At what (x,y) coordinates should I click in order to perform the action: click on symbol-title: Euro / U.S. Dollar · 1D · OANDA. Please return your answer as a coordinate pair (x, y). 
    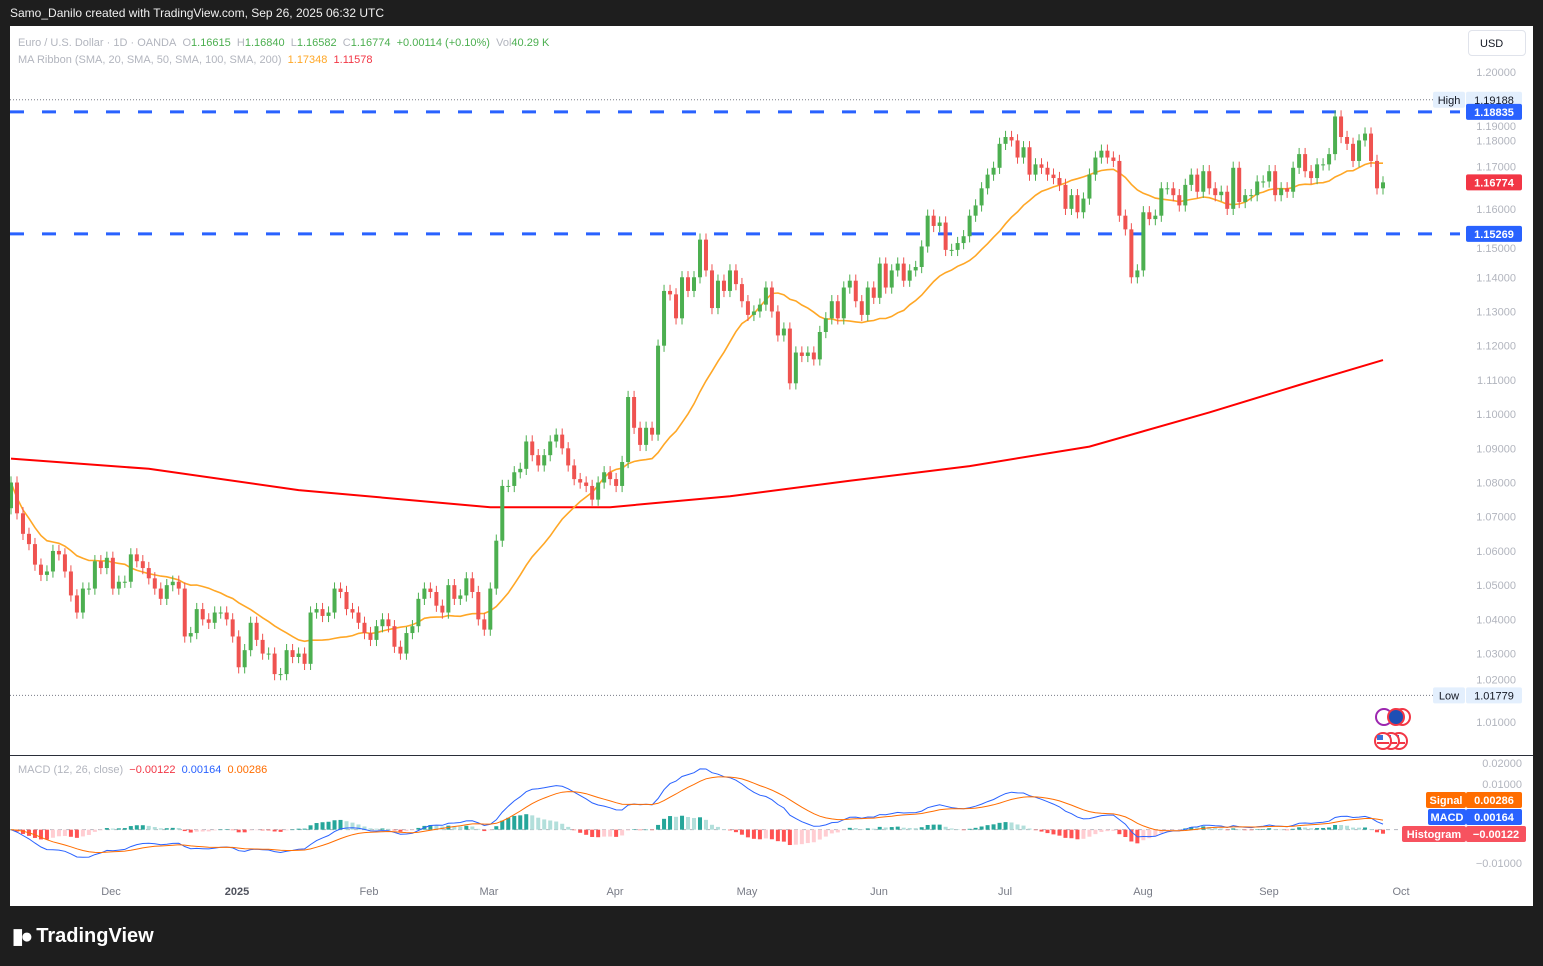
    Looking at the image, I should click on (97, 43).